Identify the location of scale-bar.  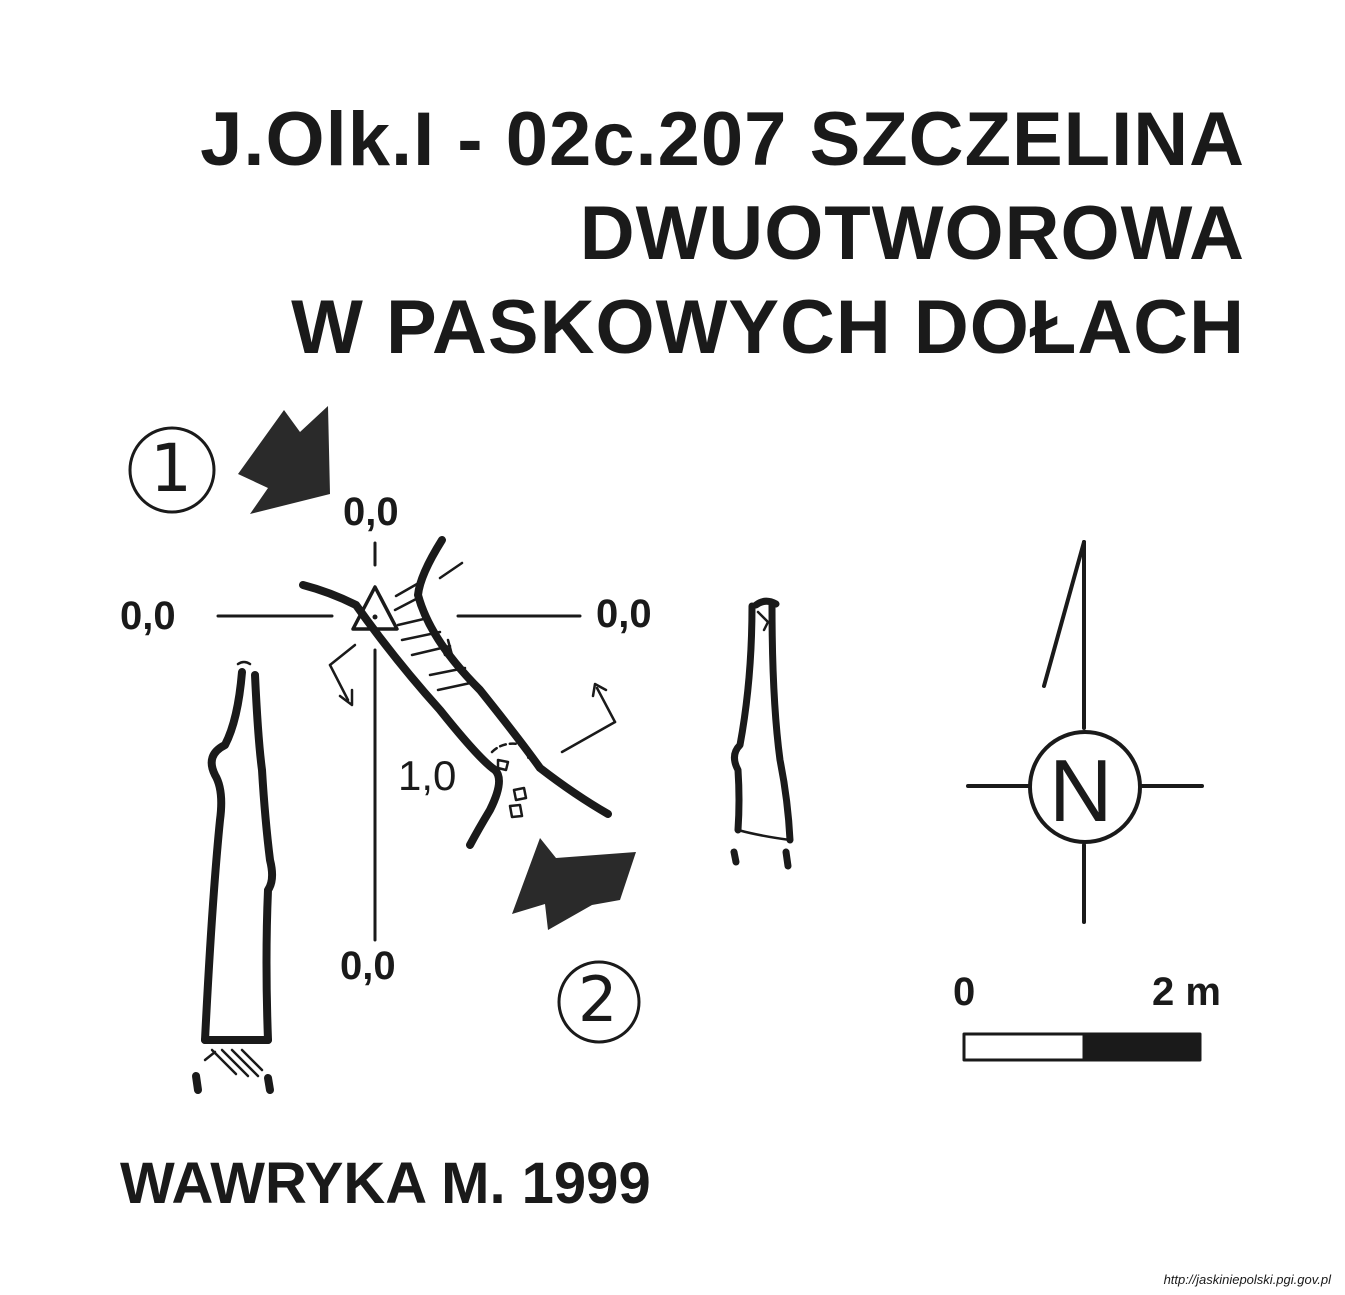
(1082, 1047).